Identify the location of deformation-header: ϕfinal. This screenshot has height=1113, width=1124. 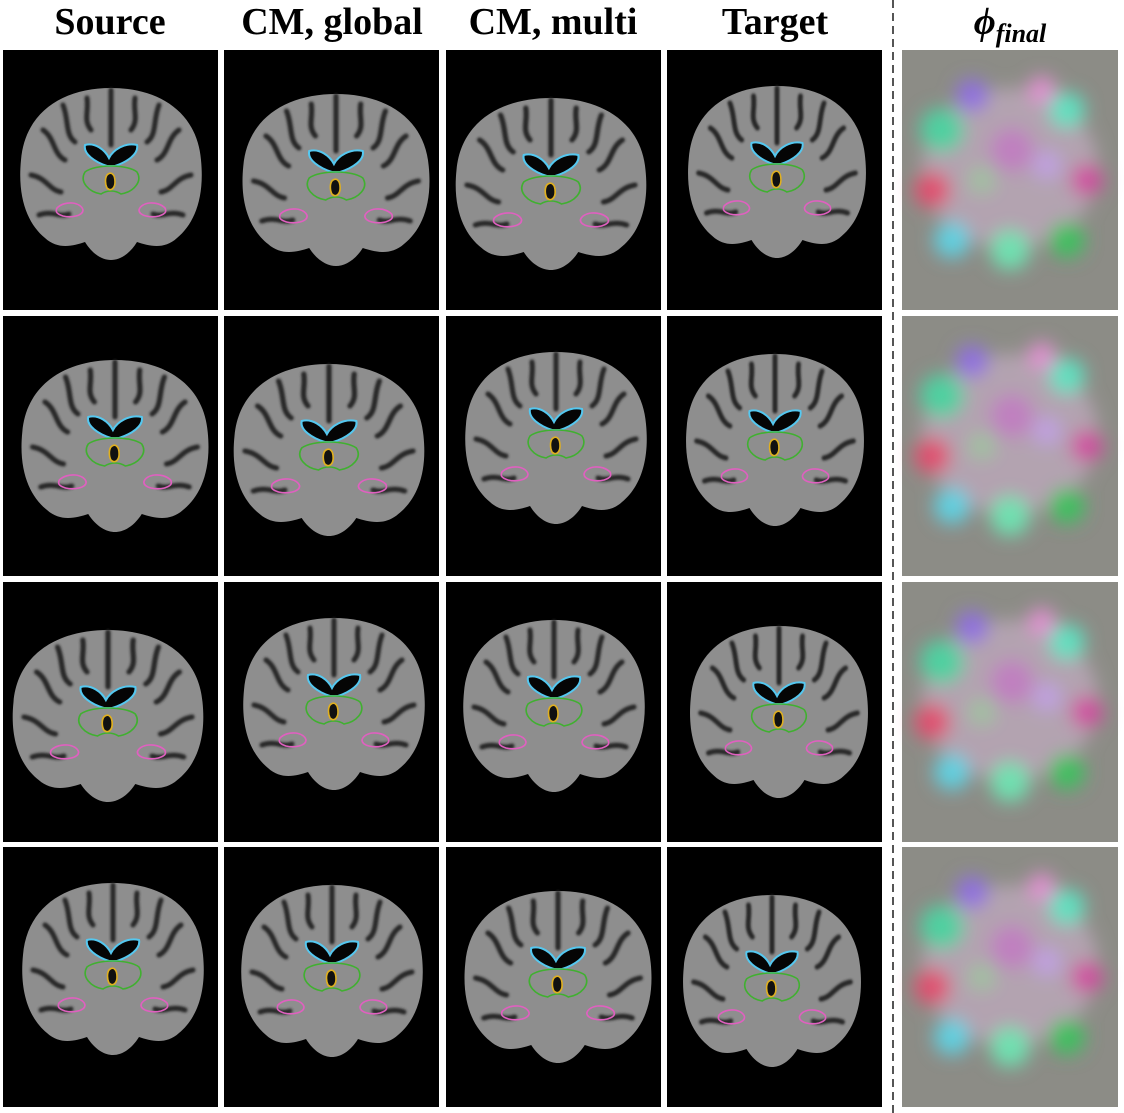
(1010, 24).